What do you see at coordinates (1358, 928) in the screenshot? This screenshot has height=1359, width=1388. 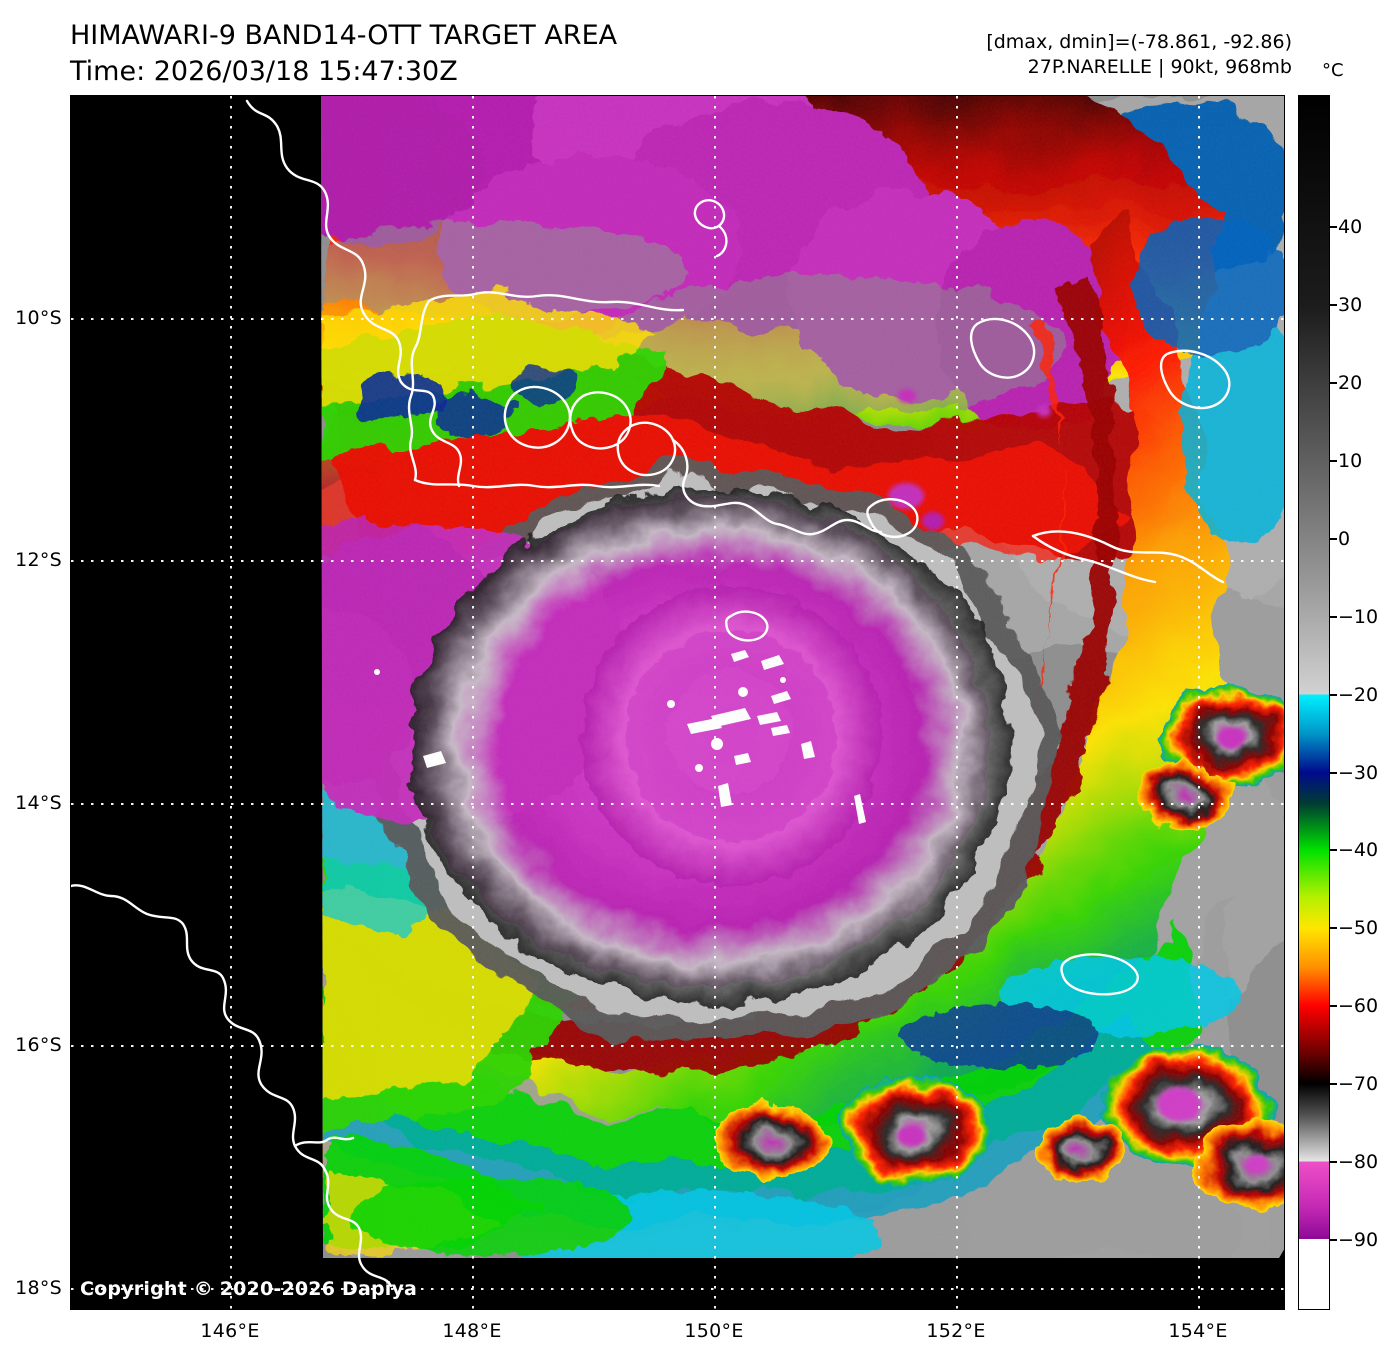 I see `colorbar-tick-label: −50` at bounding box center [1358, 928].